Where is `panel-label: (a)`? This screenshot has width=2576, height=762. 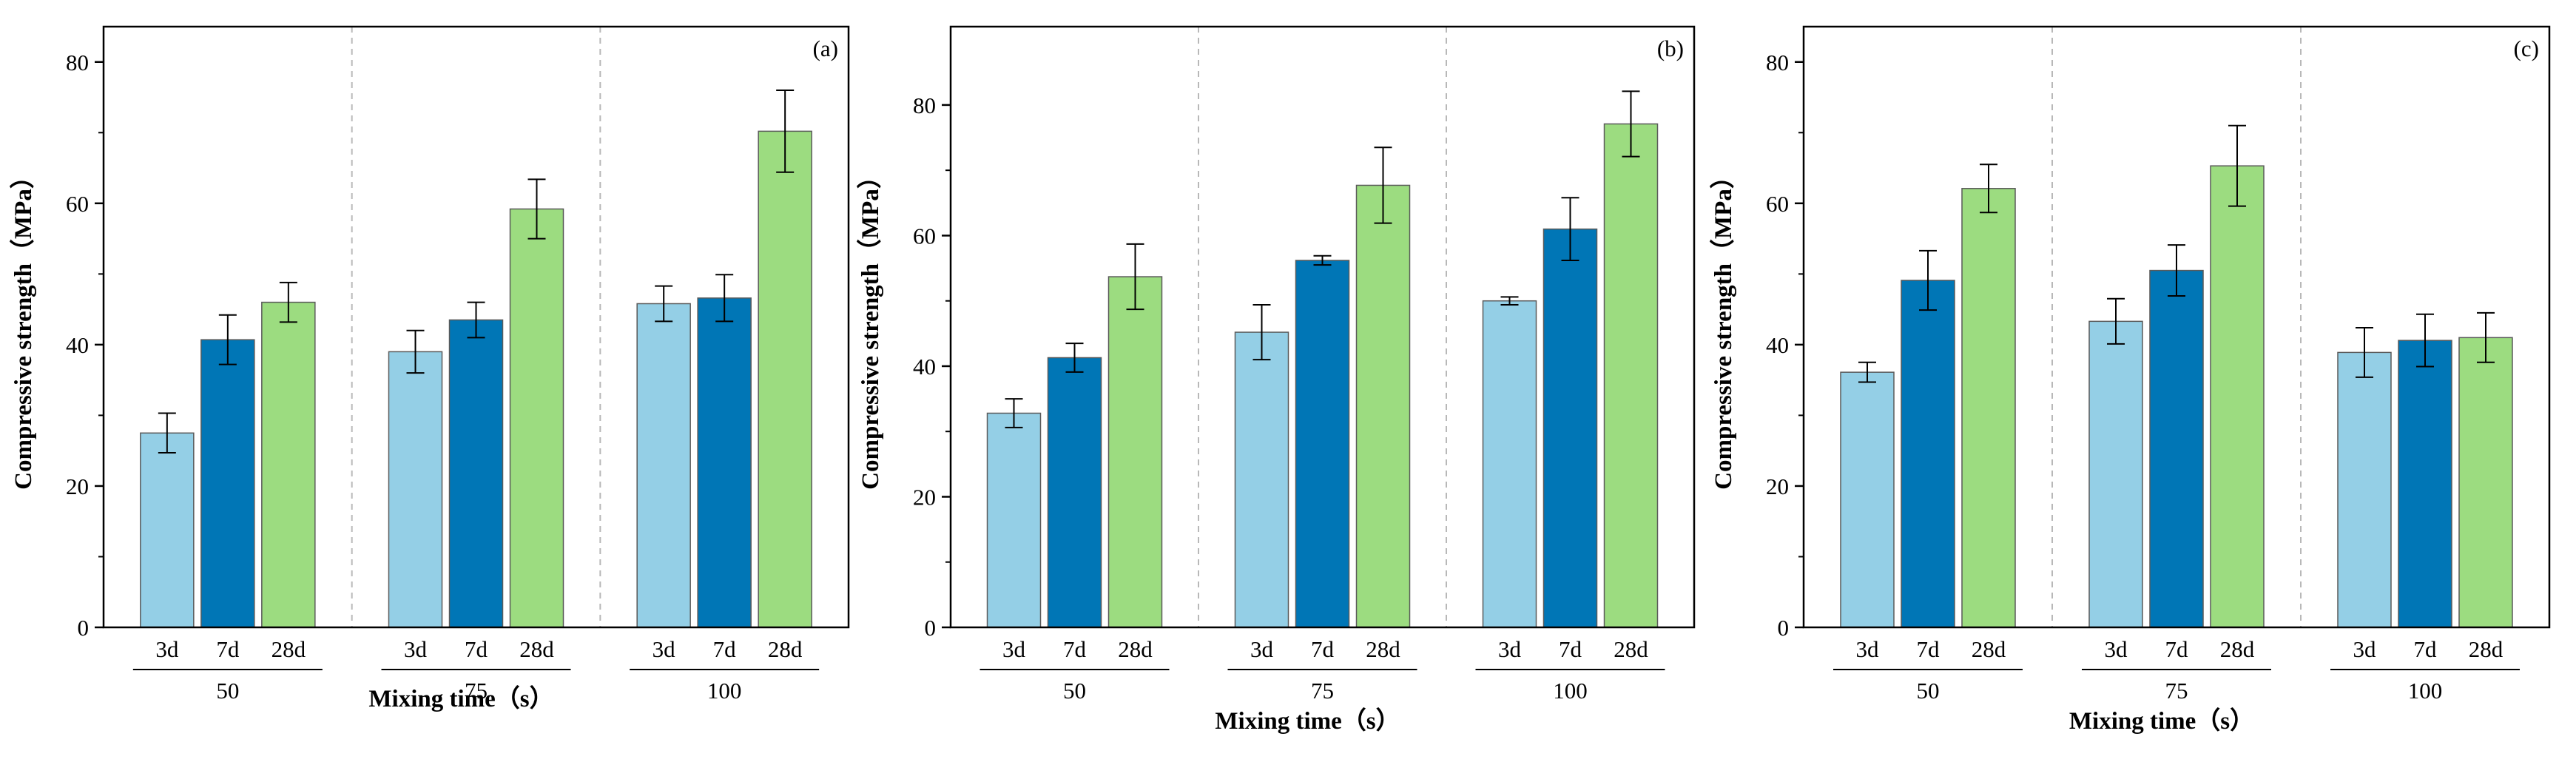 panel-label: (a) is located at coordinates (825, 48).